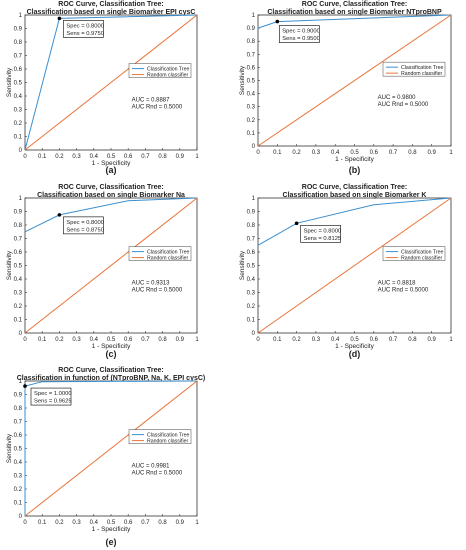 The width and height of the screenshot is (466, 550). What do you see at coordinates (323, 239) in the screenshot?
I see `datatip-sens: Sens = 0.8125` at bounding box center [323, 239].